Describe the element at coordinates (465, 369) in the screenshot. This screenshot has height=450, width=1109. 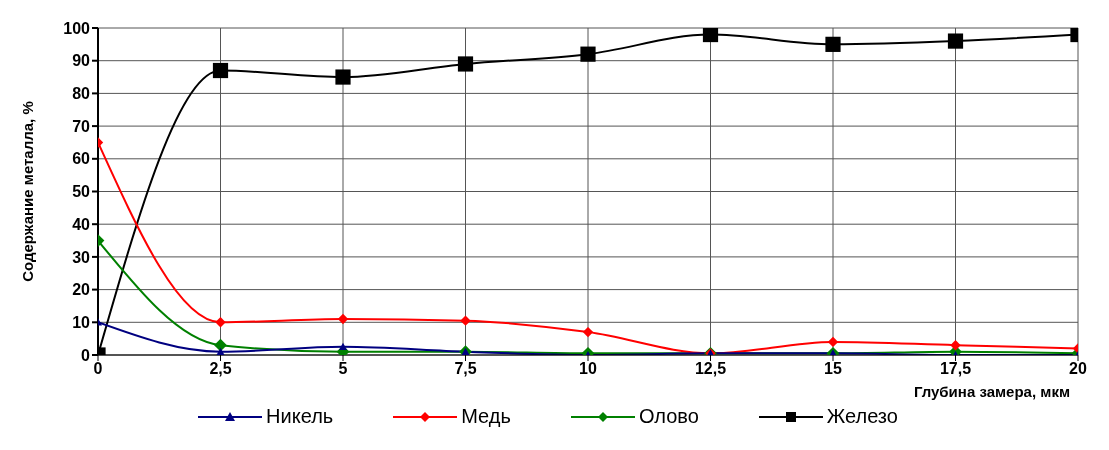
I see `x-tick-label: 7,5` at that location.